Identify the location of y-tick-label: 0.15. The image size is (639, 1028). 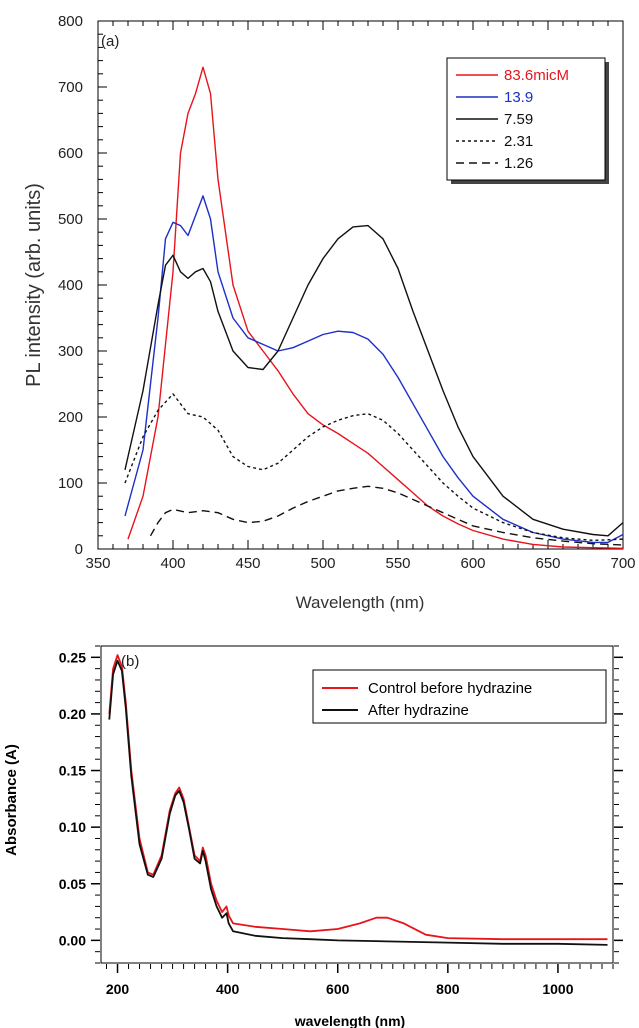
(72, 771).